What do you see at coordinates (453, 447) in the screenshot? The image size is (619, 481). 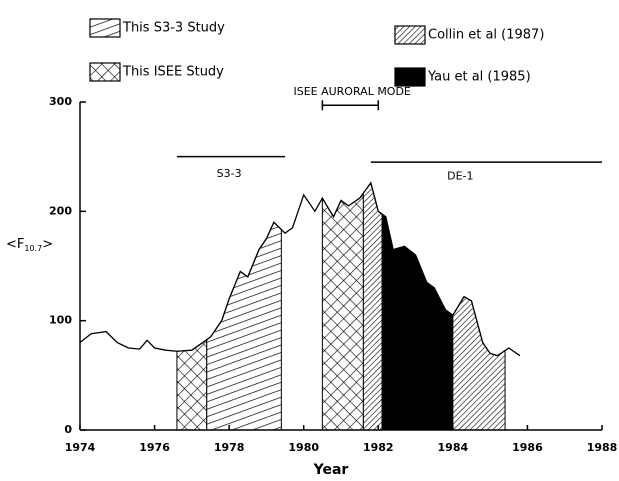 I see `x-tick-label: 1984` at bounding box center [453, 447].